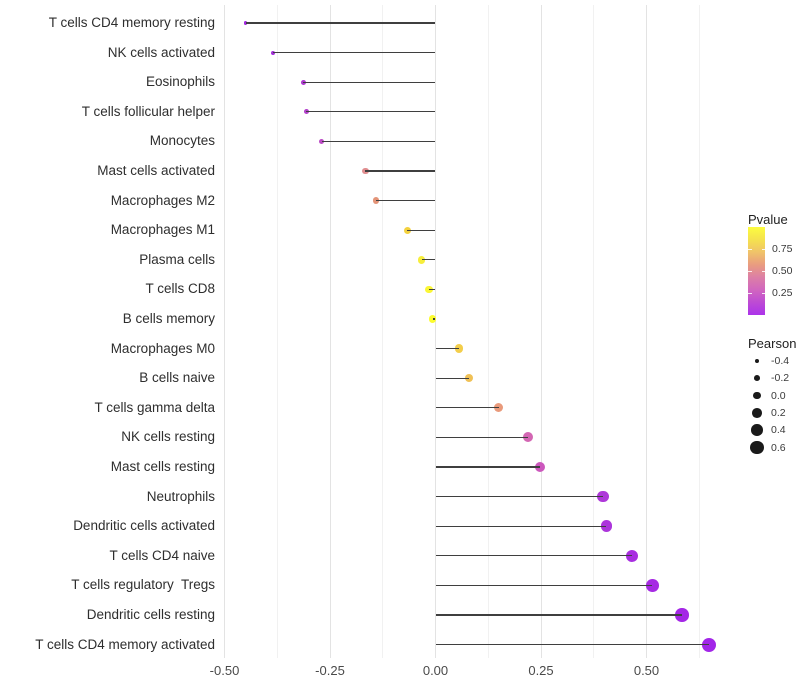 The image size is (800, 700). I want to click on y-axis-label: Mast cells resting, so click(162, 466).